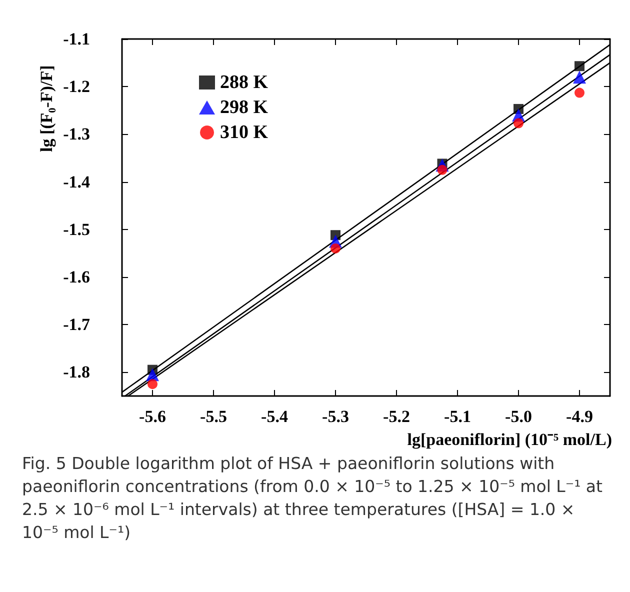  I want to click on y-axis-title: lg [(F₀-F)/F], so click(46, 108).